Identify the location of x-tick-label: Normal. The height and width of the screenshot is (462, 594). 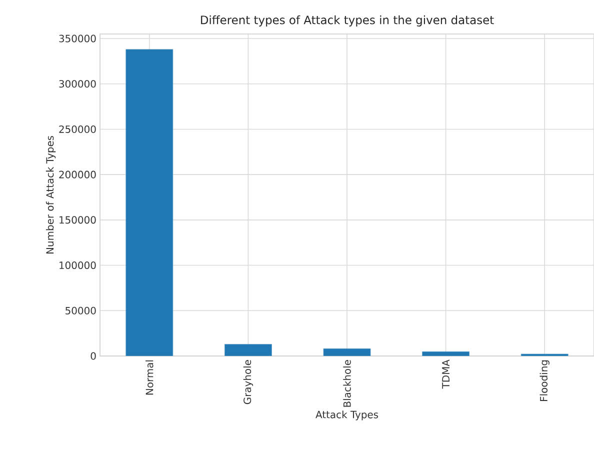
(150, 377).